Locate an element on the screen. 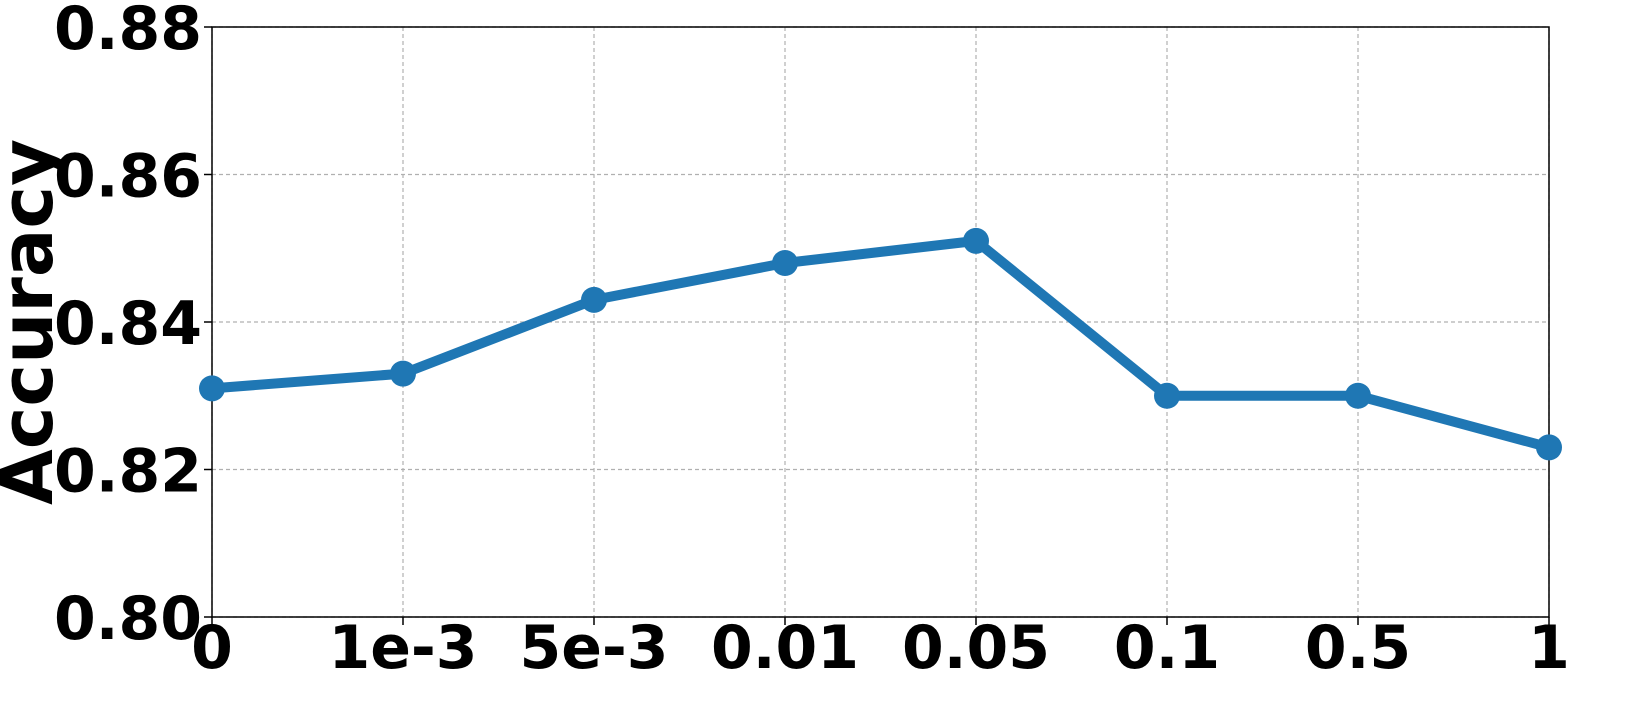 The width and height of the screenshot is (1636, 704). x-tick-label: 0.1 is located at coordinates (1167, 648).